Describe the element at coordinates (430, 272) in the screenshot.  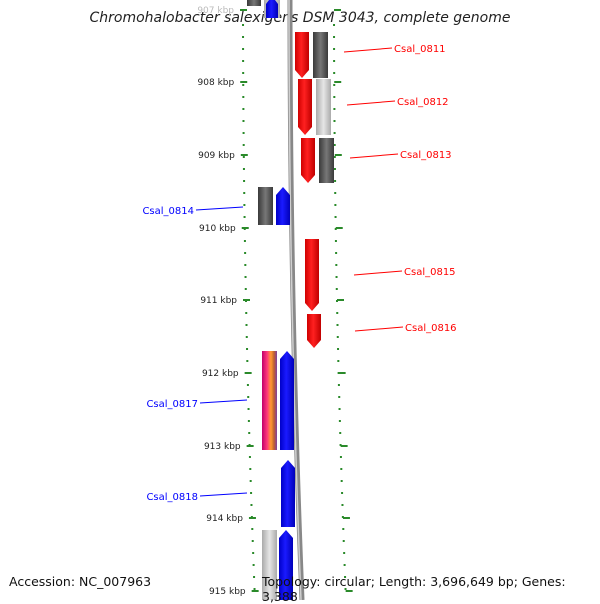
I see `gene-label: Csal_0815` at that location.